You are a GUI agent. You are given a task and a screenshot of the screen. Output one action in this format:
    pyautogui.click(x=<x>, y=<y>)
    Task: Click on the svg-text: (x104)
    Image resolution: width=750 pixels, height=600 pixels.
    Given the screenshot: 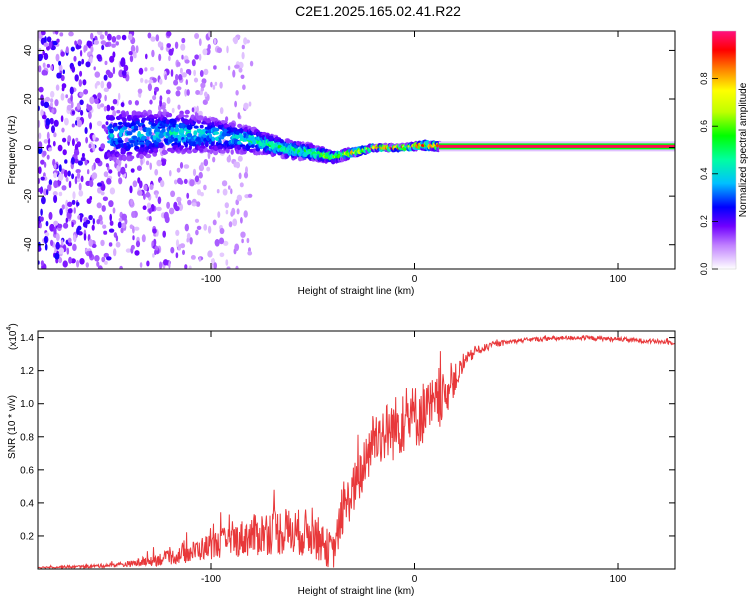 What is the action you would take?
    pyautogui.click(x=12, y=336)
    